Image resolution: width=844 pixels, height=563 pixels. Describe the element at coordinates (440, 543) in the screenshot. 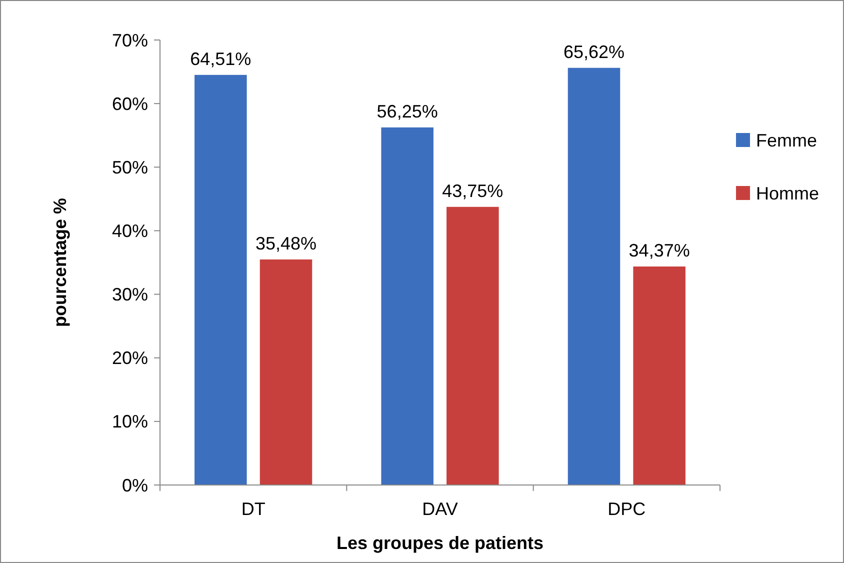

I see `x-axis-title: Les groupes de patients` at that location.